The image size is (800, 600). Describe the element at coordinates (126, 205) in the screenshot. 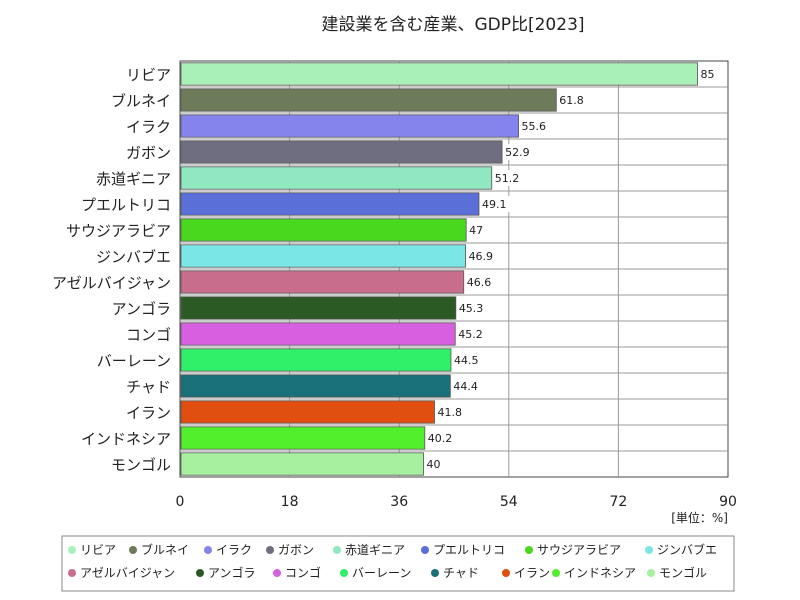

I see `category-label: プエルトリコ` at that location.